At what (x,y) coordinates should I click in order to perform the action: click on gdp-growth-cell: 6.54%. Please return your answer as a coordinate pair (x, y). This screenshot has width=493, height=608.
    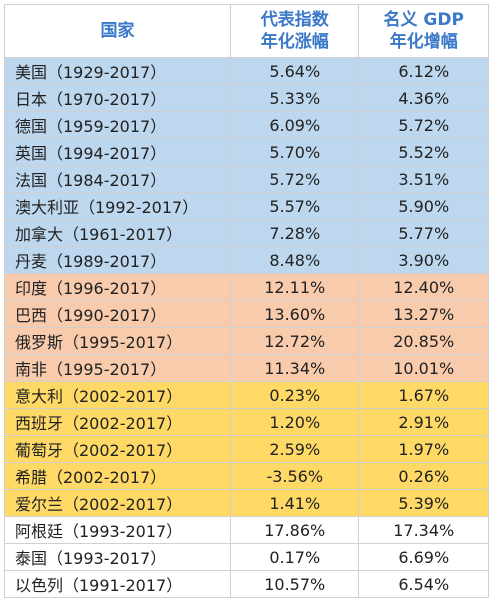
    Looking at the image, I should click on (423, 584).